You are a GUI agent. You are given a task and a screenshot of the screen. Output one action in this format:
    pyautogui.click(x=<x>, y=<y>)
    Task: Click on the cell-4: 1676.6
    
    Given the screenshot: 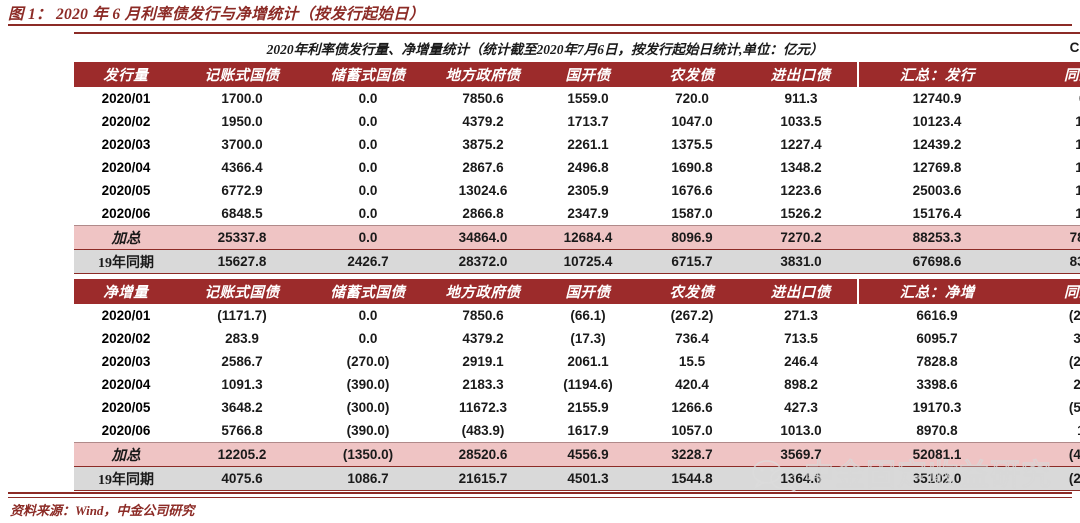 What is the action you would take?
    pyautogui.click(x=692, y=190)
    